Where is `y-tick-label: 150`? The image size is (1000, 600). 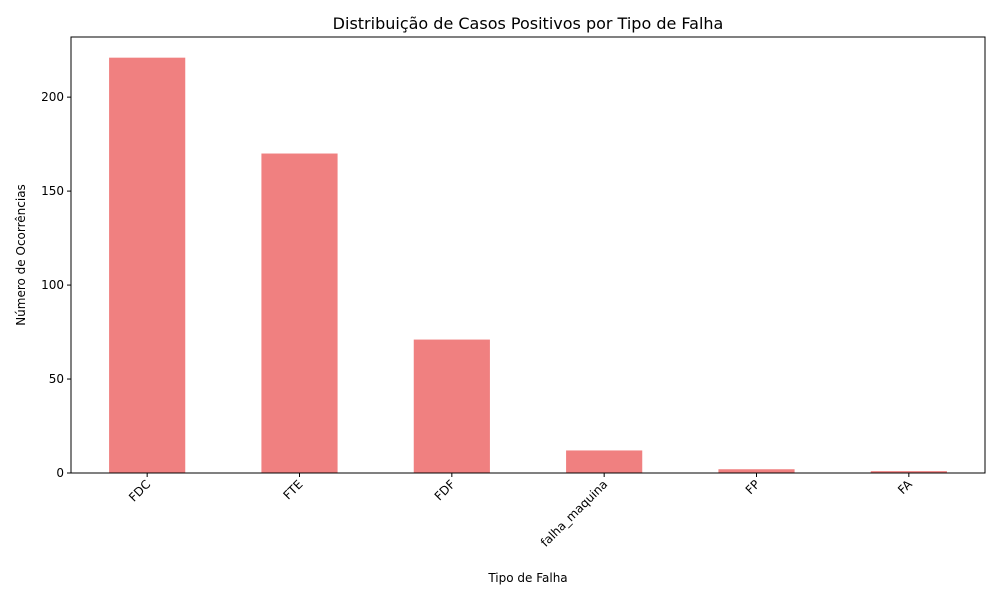
y-tick-label: 150 is located at coordinates (52, 191).